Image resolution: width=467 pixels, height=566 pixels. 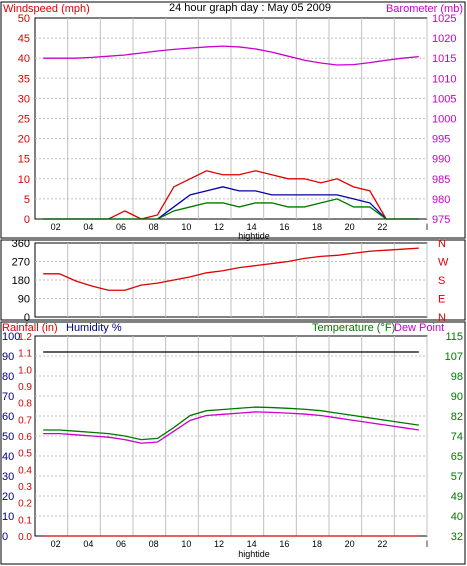 What do you see at coordinates (454, 337) in the screenshot?
I see `temperature-tick: 115` at bounding box center [454, 337].